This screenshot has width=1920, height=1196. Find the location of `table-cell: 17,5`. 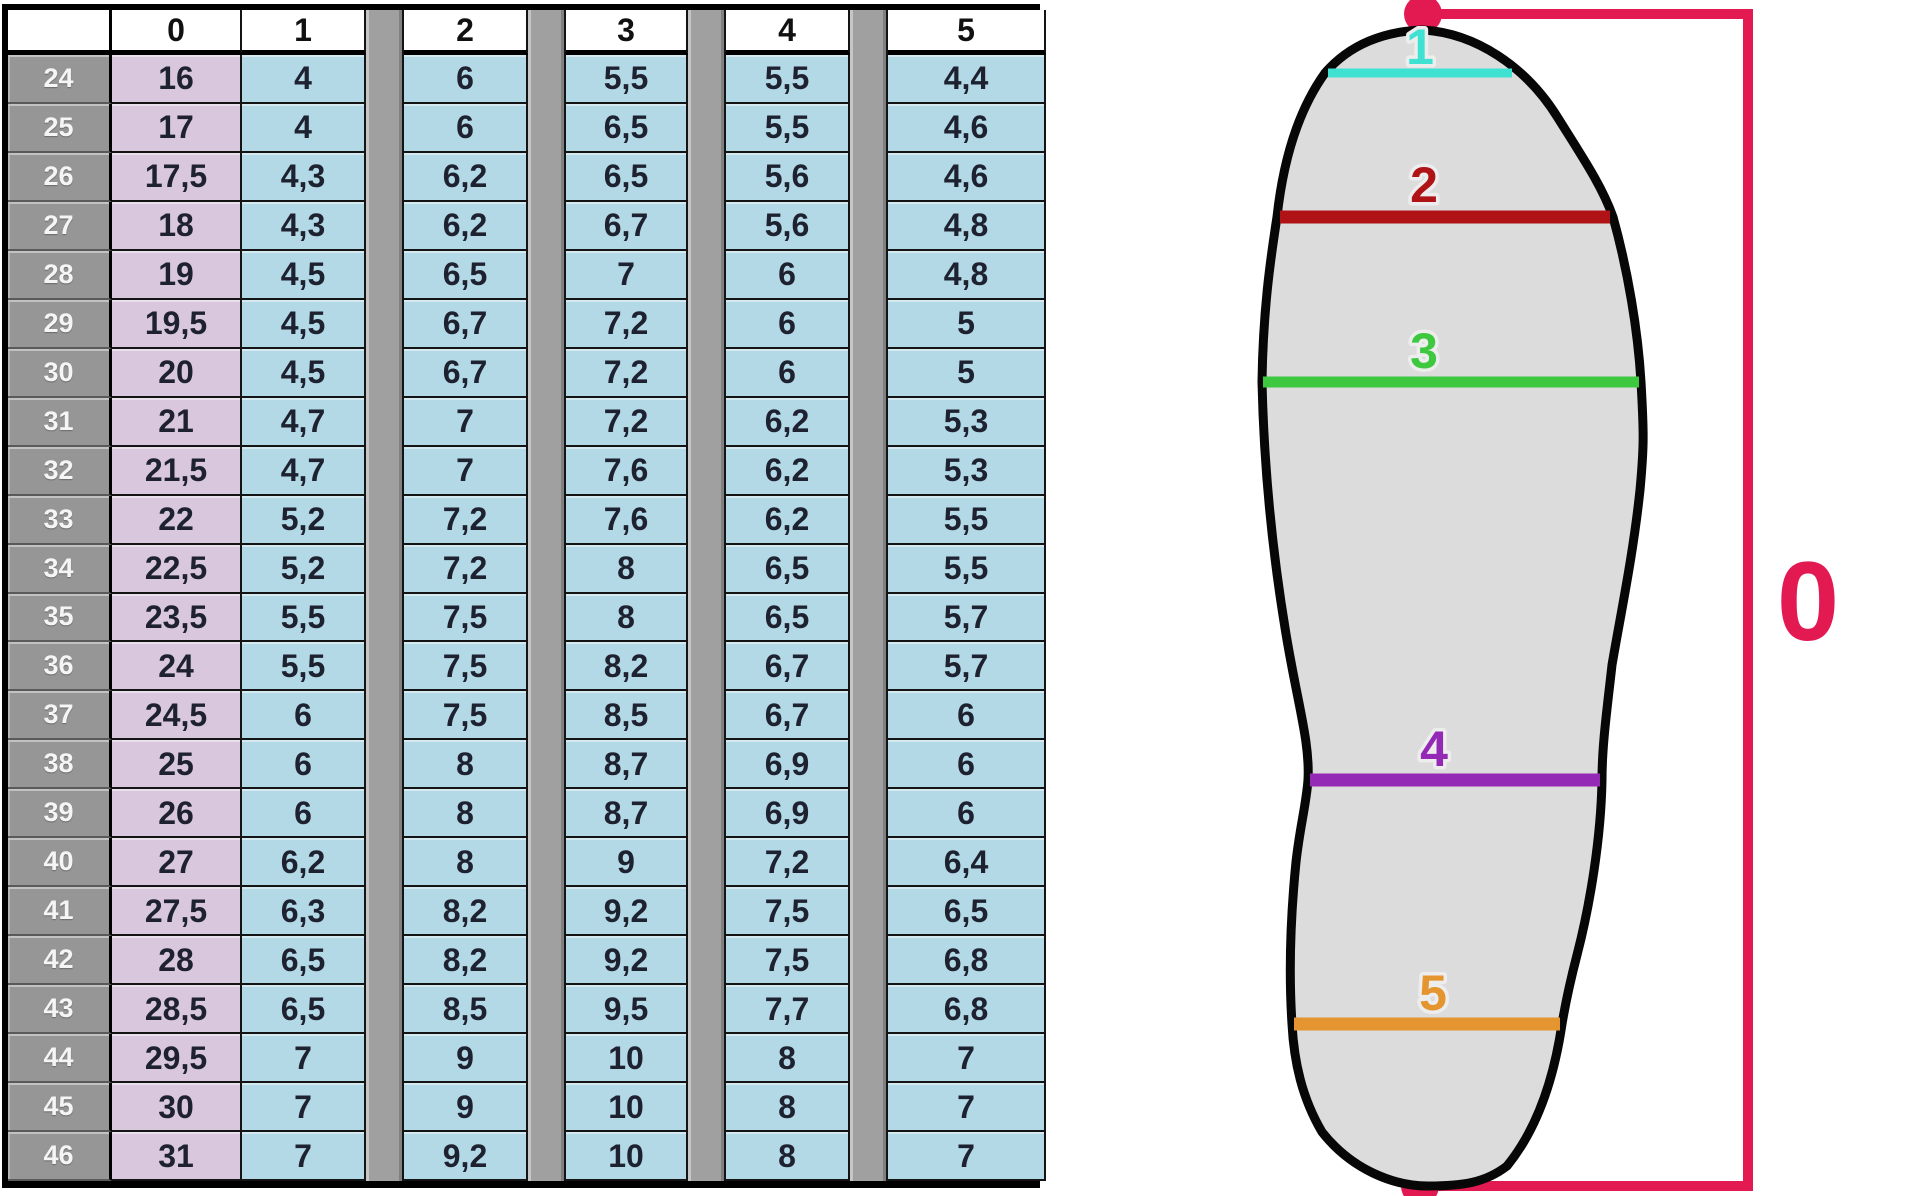

table-cell: 17,5 is located at coordinates (177, 177).